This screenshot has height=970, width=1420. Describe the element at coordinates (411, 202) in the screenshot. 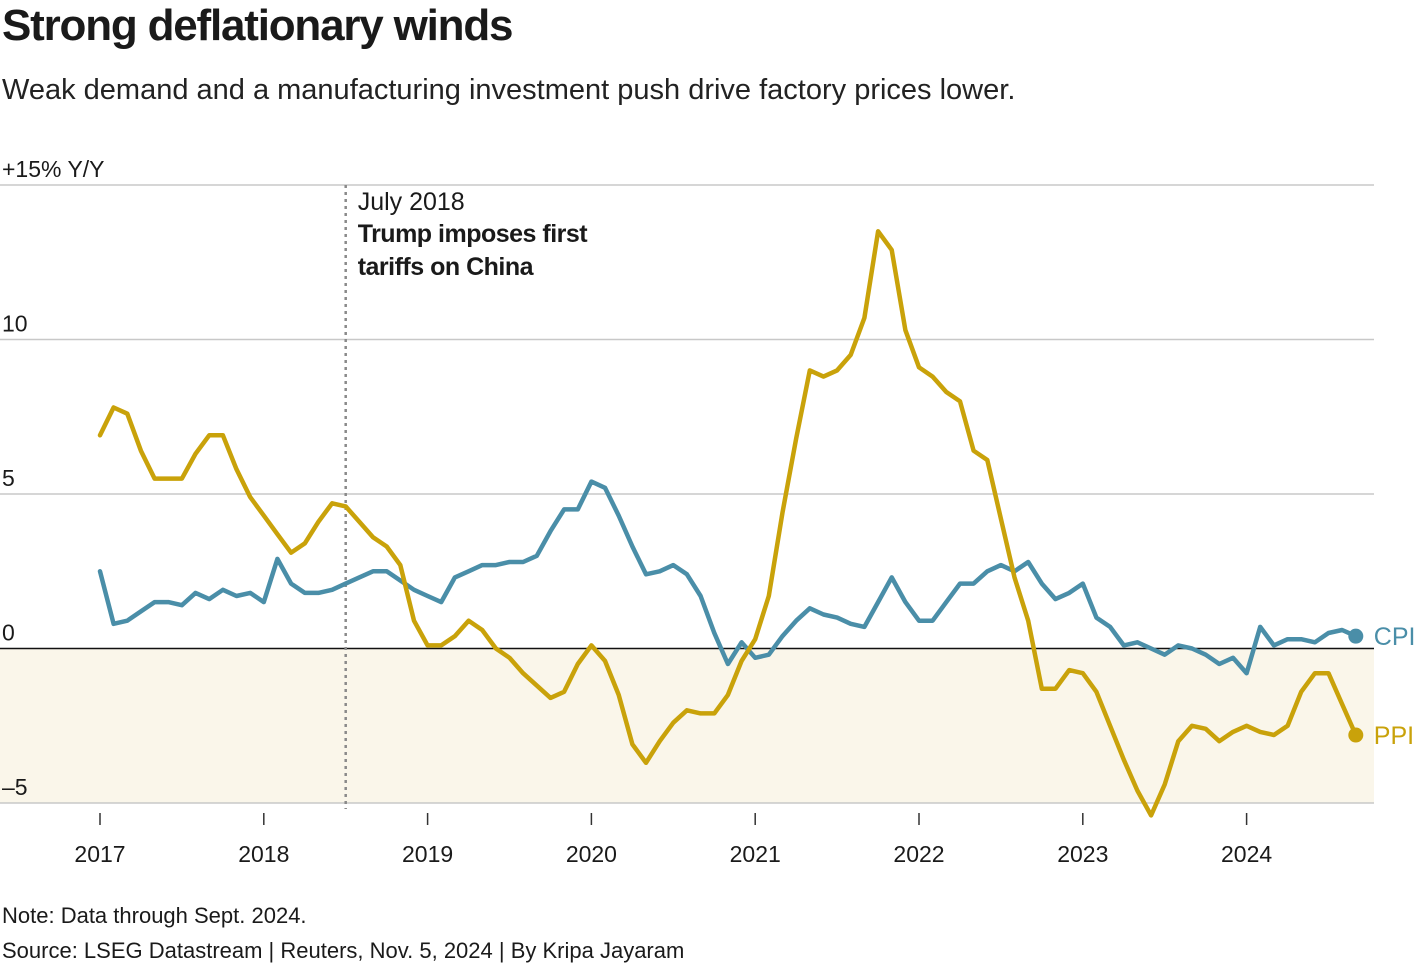

I see `annotation-date: July 2018` at that location.